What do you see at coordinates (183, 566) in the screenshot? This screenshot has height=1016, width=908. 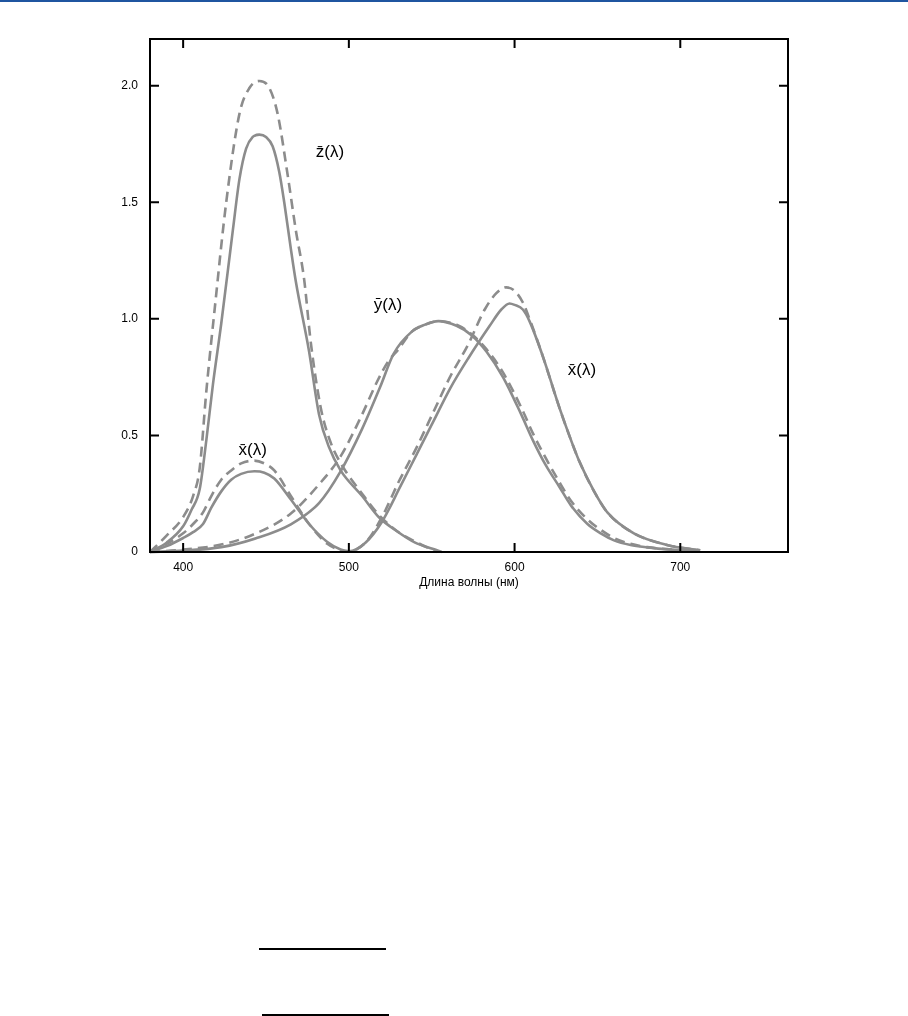 I see `x-tick-label: 400` at bounding box center [183, 566].